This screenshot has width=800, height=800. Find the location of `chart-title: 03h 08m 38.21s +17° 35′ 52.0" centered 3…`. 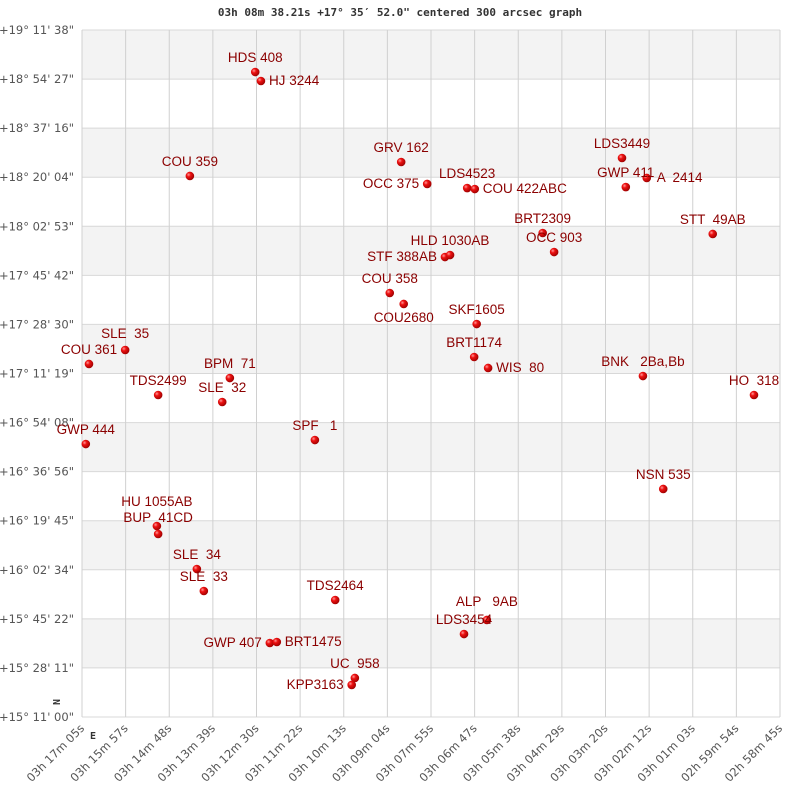

chart-title: 03h 08m 38.21s +17° 35′ 52.0" centered 3… is located at coordinates (400, 12).